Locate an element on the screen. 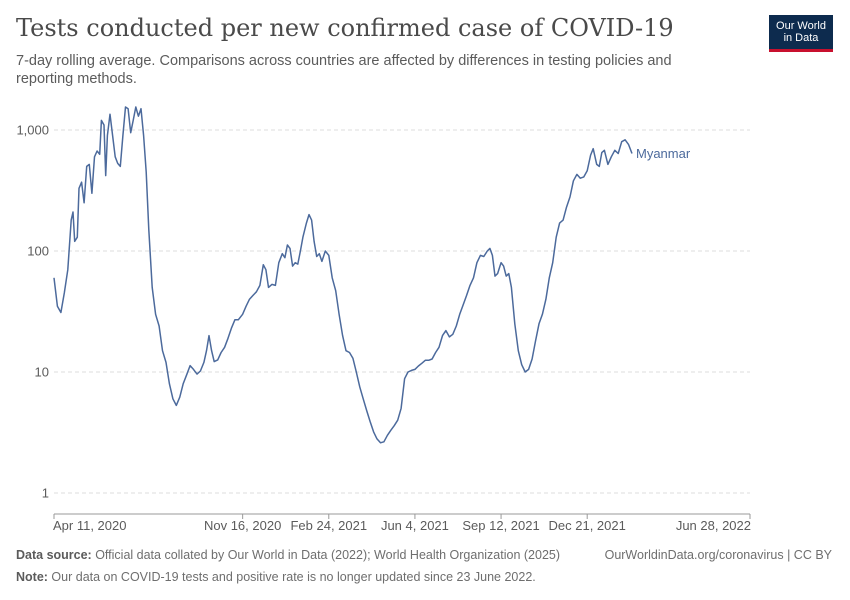 The height and width of the screenshot is (600, 850). x-tick-label: Sep 12, 2021 is located at coordinates (500, 525).